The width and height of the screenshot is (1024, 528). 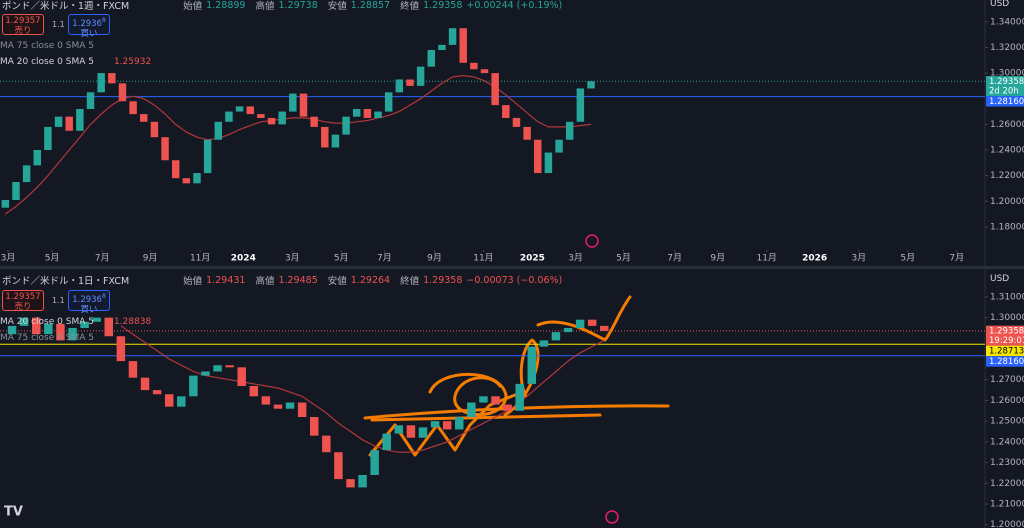 What do you see at coordinates (410, 281) in the screenshot?
I see `ohlc-label: 終値` at bounding box center [410, 281].